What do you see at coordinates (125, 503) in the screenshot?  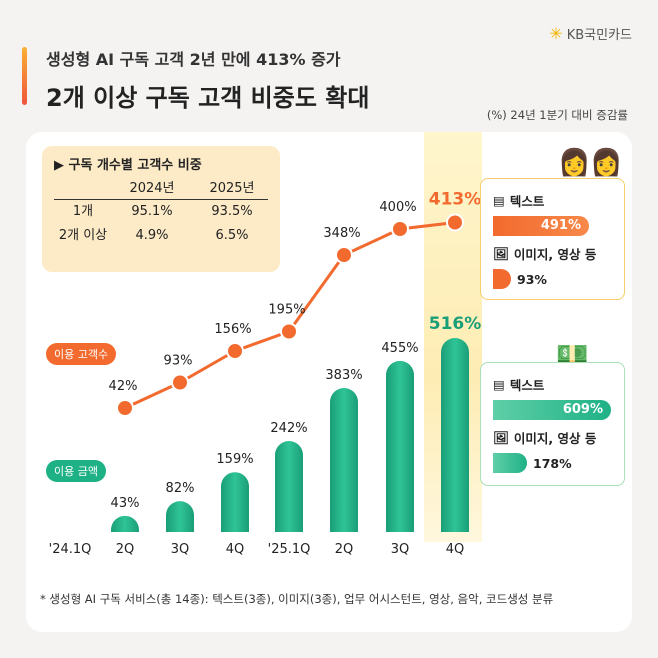 I see `bar-data-label: 43%` at bounding box center [125, 503].